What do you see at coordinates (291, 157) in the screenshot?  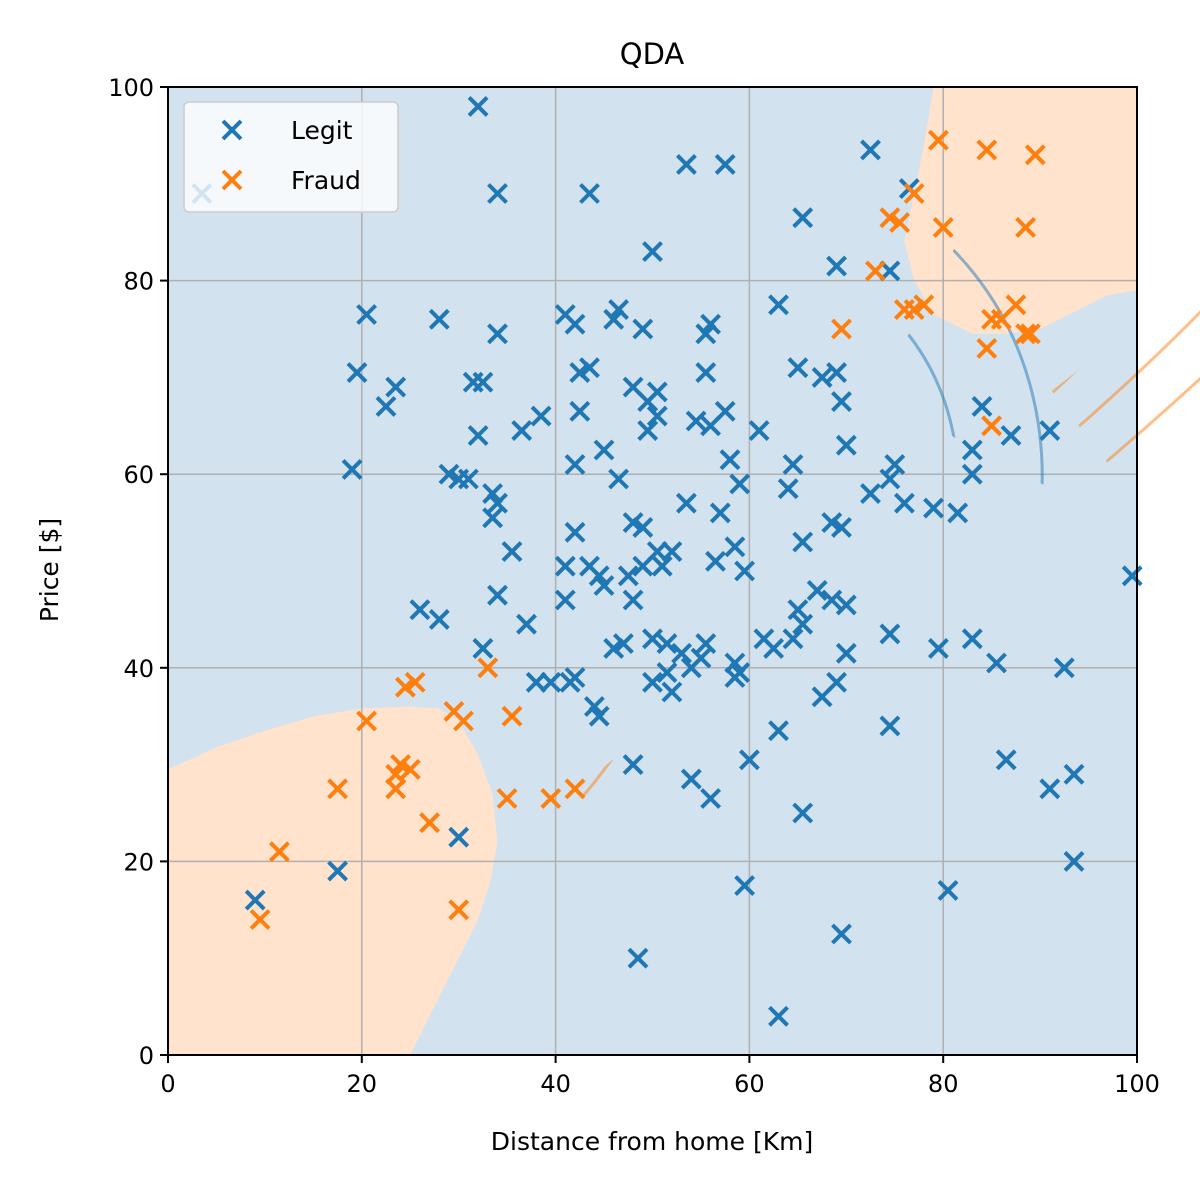 I see `legend: Legit Fraud` at bounding box center [291, 157].